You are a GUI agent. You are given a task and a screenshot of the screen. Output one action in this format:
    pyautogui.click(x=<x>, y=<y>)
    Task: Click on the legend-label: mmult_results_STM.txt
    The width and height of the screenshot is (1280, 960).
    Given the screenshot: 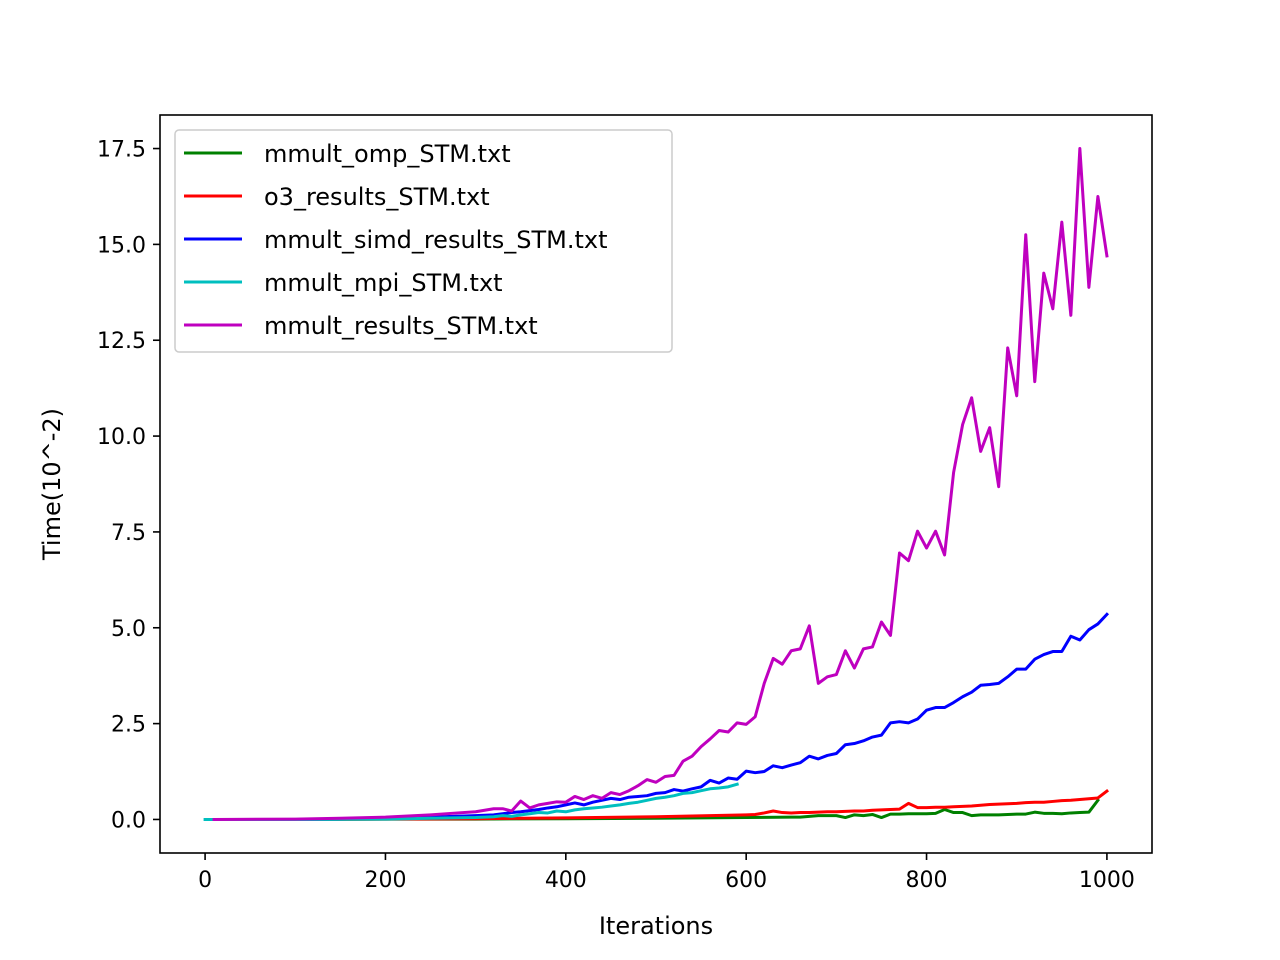 What is the action you would take?
    pyautogui.click(x=401, y=326)
    